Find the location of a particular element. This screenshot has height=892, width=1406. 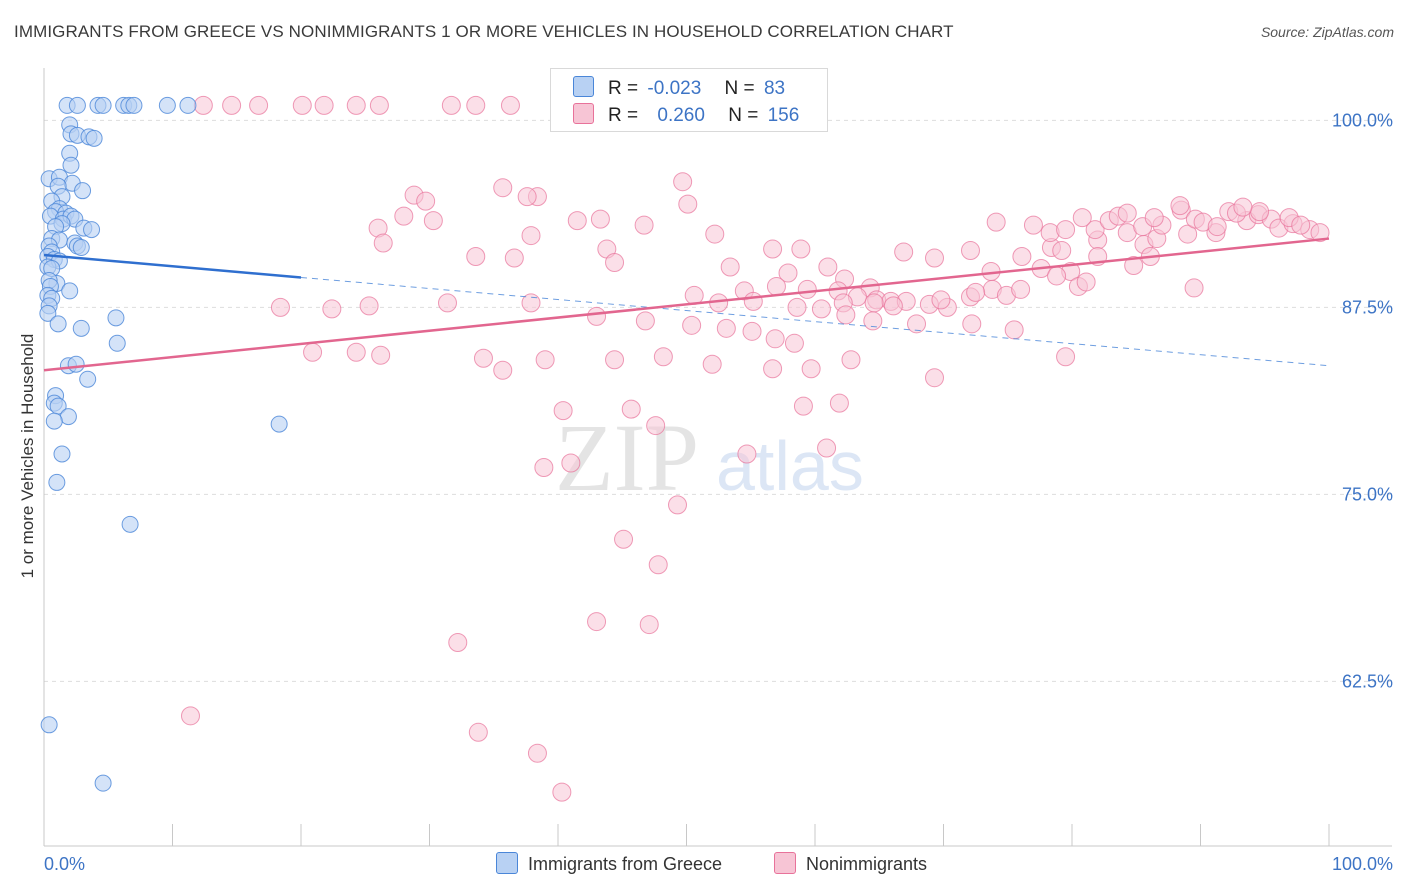

series-swatch-pink is located at coordinates (785, 863).